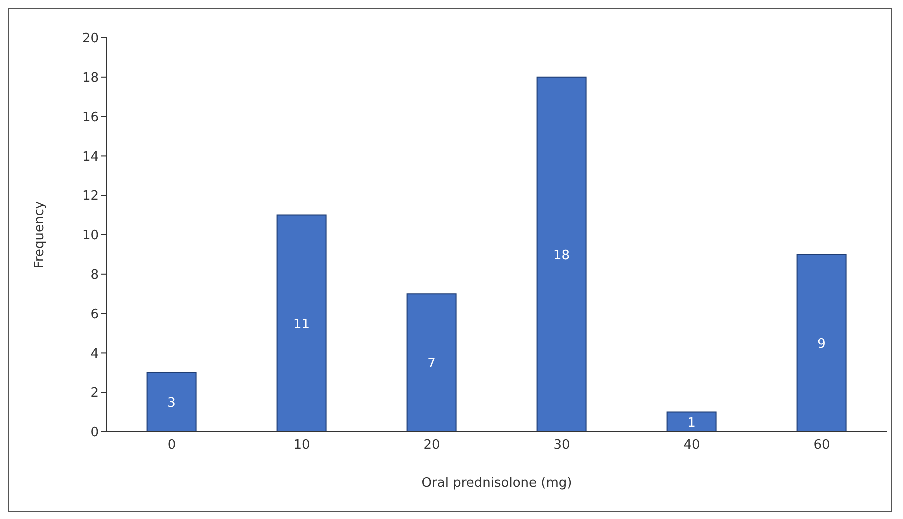 The height and width of the screenshot is (519, 903). Describe the element at coordinates (94, 314) in the screenshot. I see `y-tick-label: 6` at that location.